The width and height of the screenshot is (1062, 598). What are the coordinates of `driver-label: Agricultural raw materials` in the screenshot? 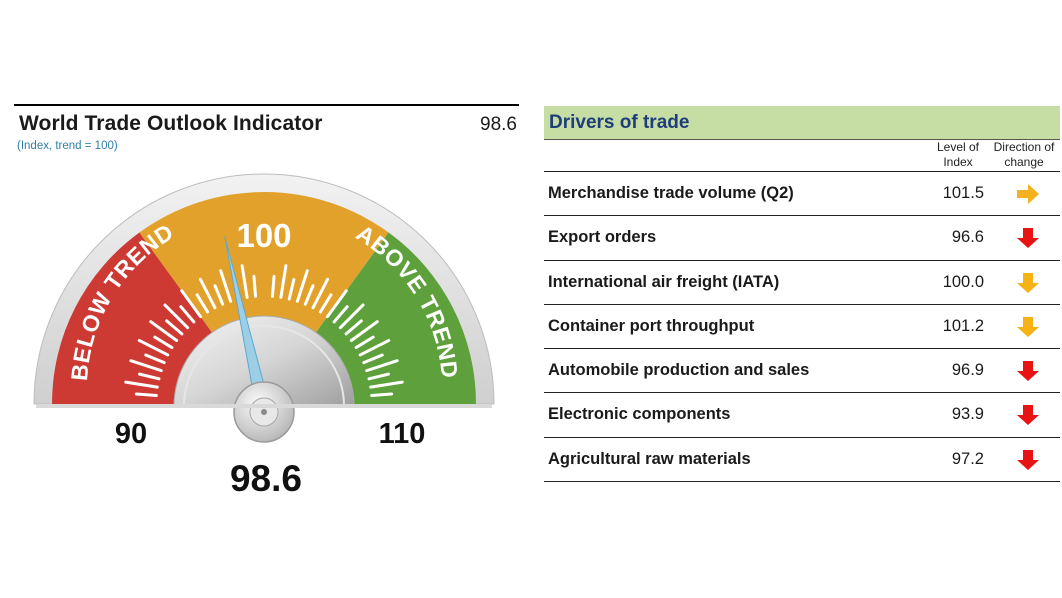 It's located at (649, 458).